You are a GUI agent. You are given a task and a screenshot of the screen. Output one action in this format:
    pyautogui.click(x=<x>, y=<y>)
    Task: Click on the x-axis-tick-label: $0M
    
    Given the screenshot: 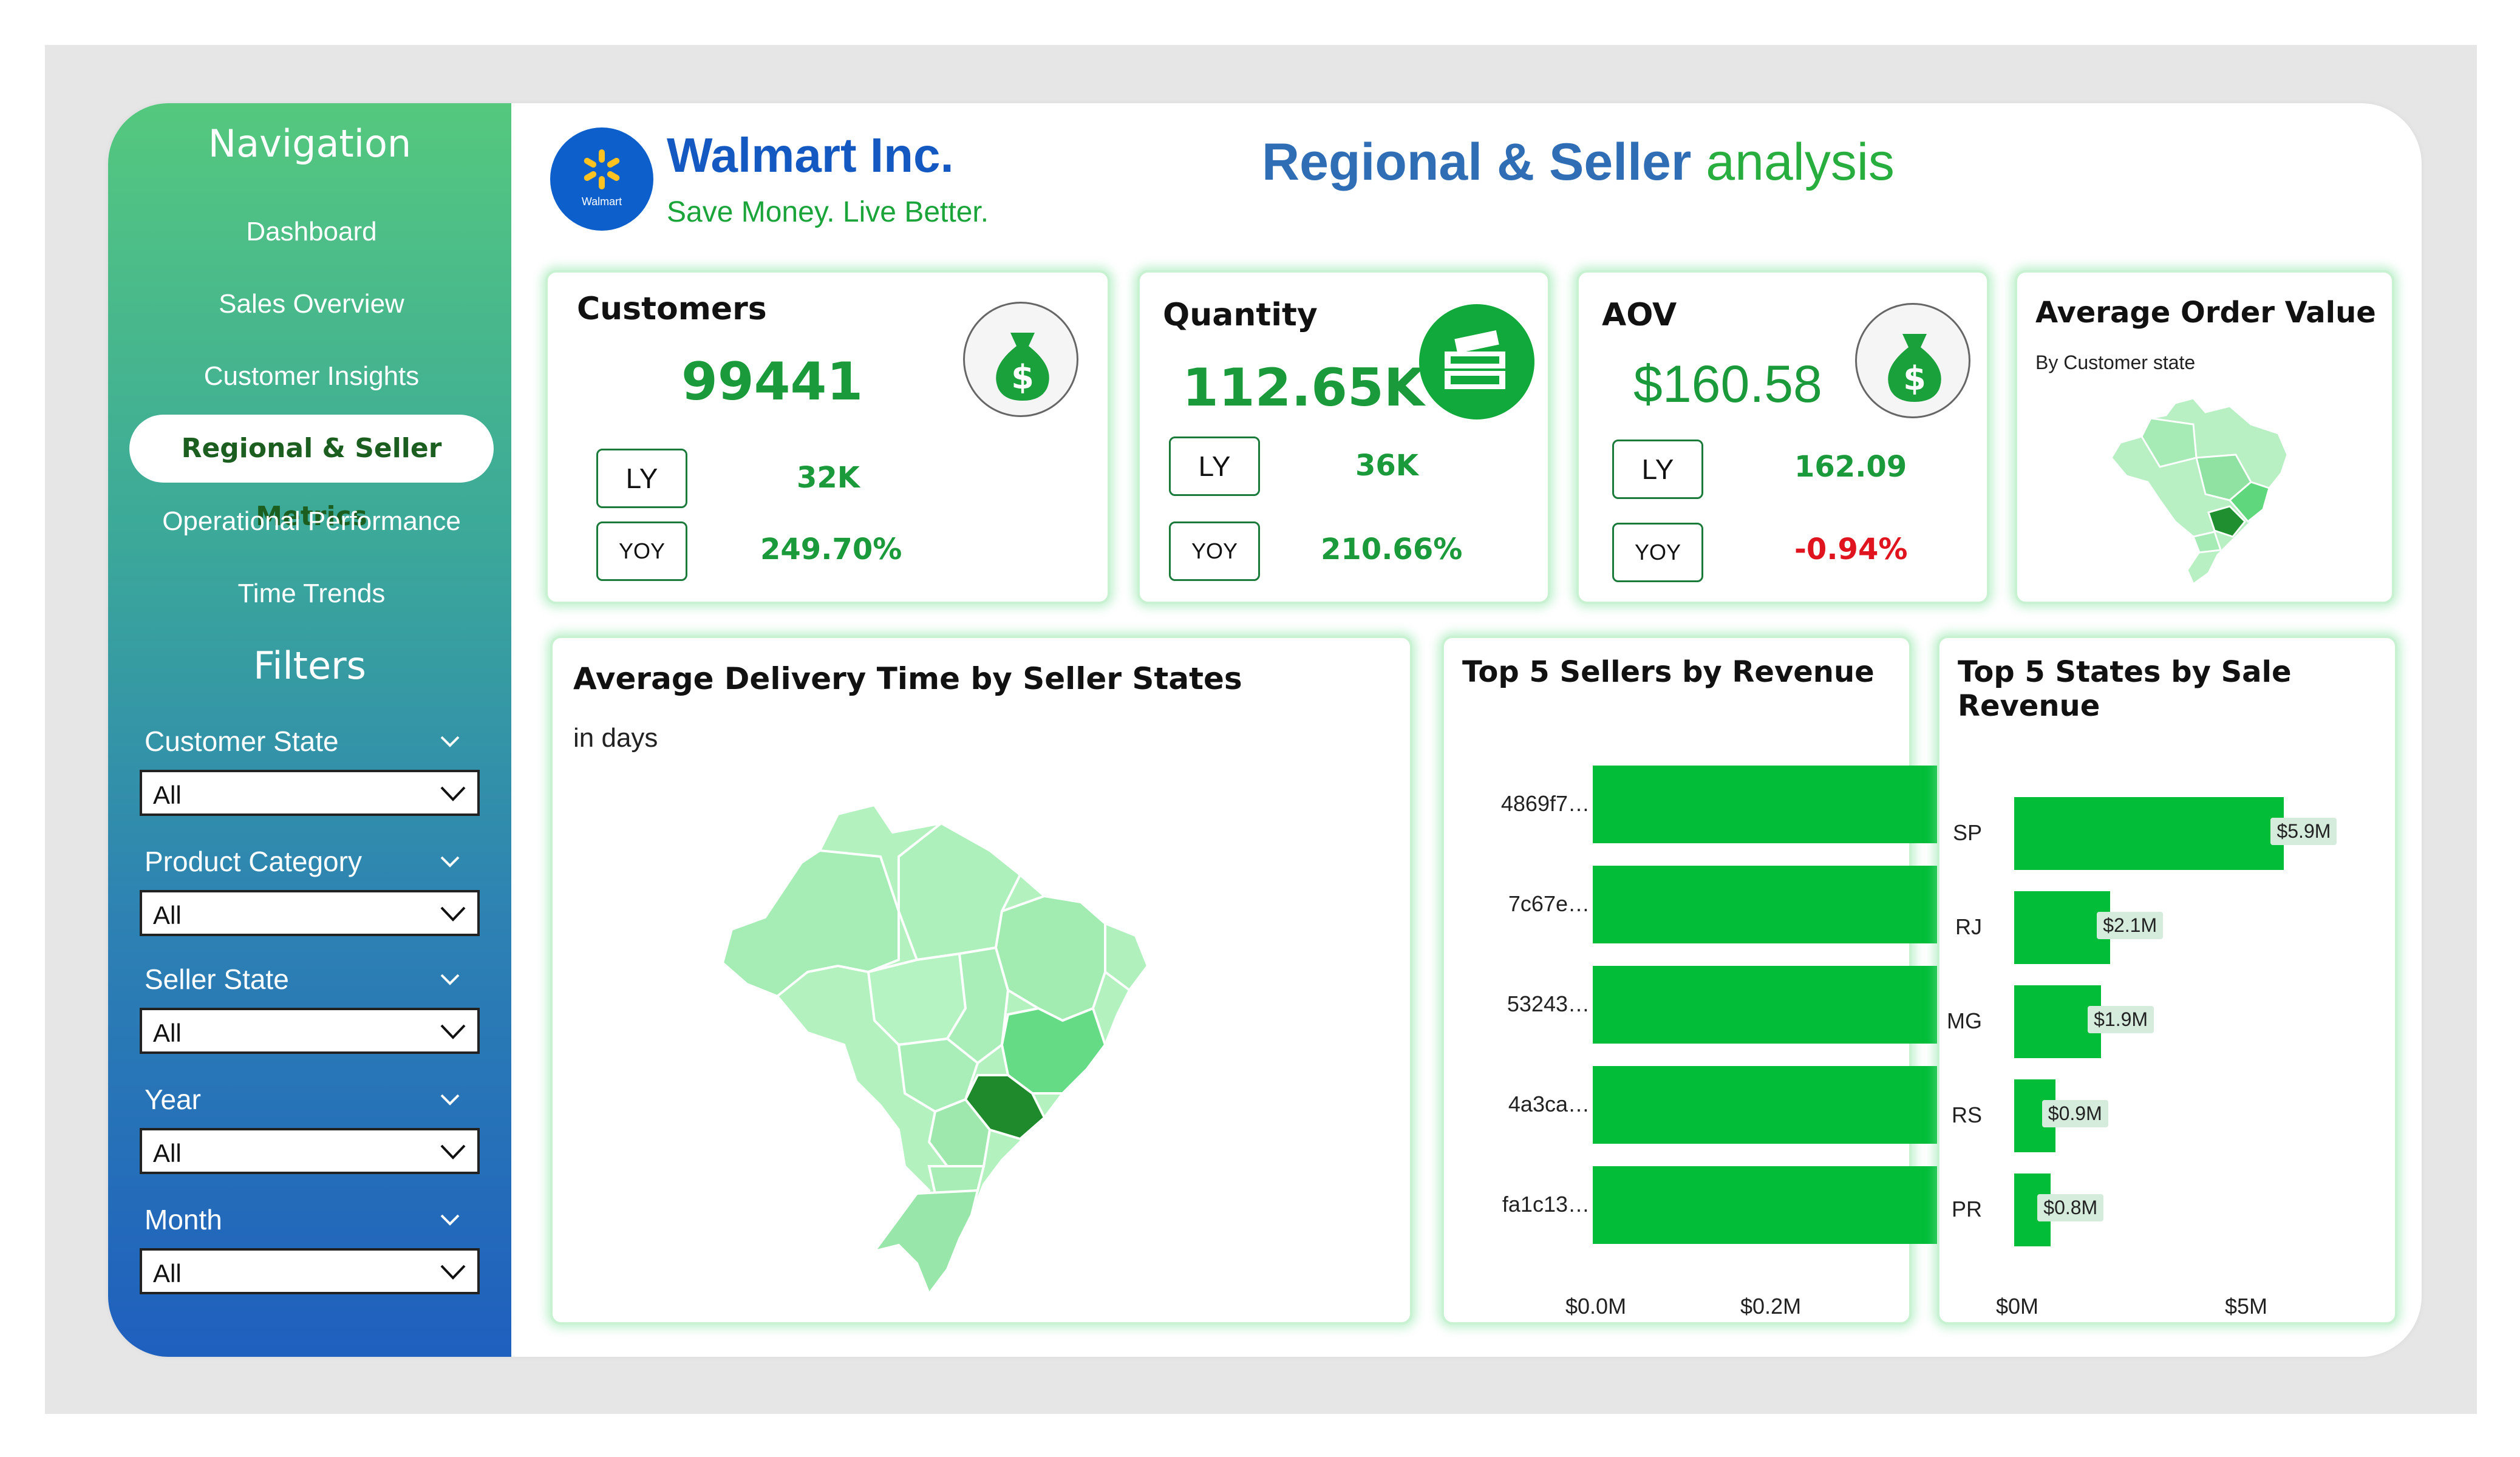 What is the action you would take?
    pyautogui.click(x=2017, y=1306)
    